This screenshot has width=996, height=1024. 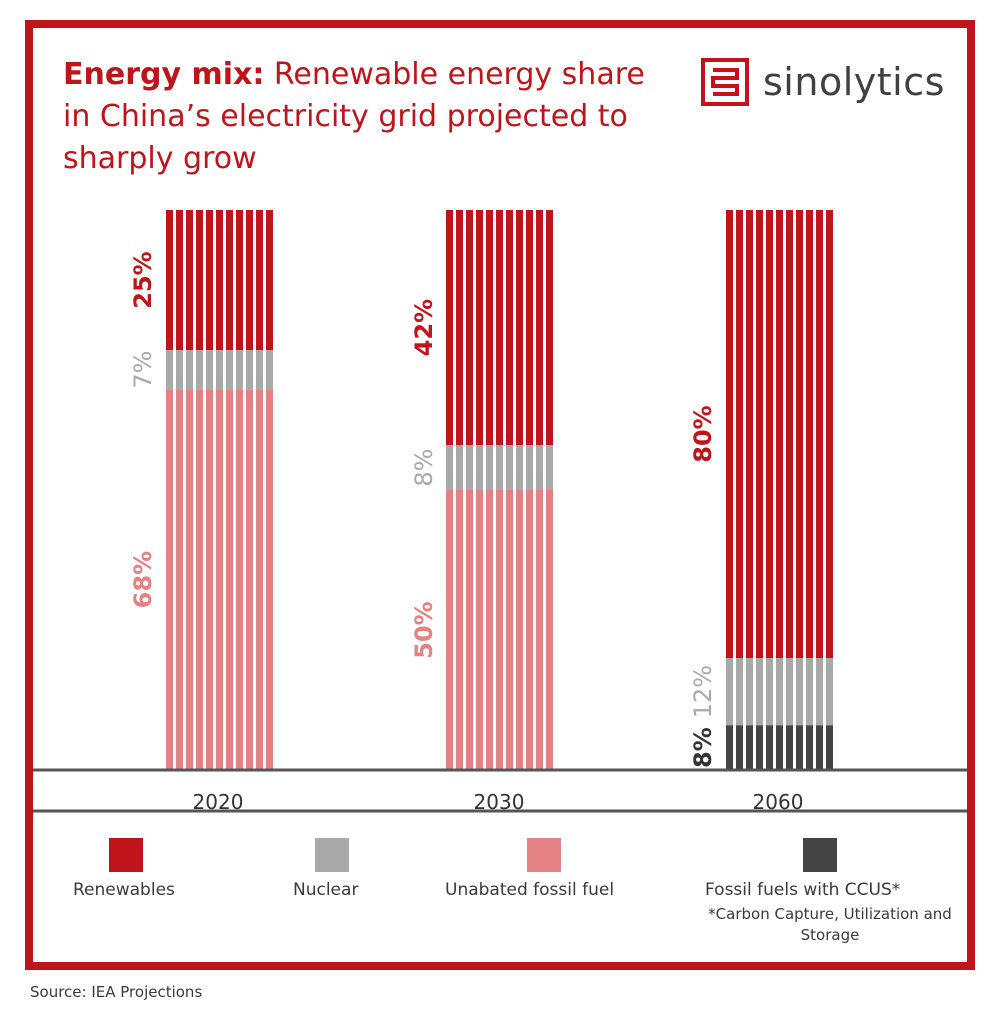 What do you see at coordinates (703, 747) in the screenshot?
I see `data-label-ccus-2060: 8%` at bounding box center [703, 747].